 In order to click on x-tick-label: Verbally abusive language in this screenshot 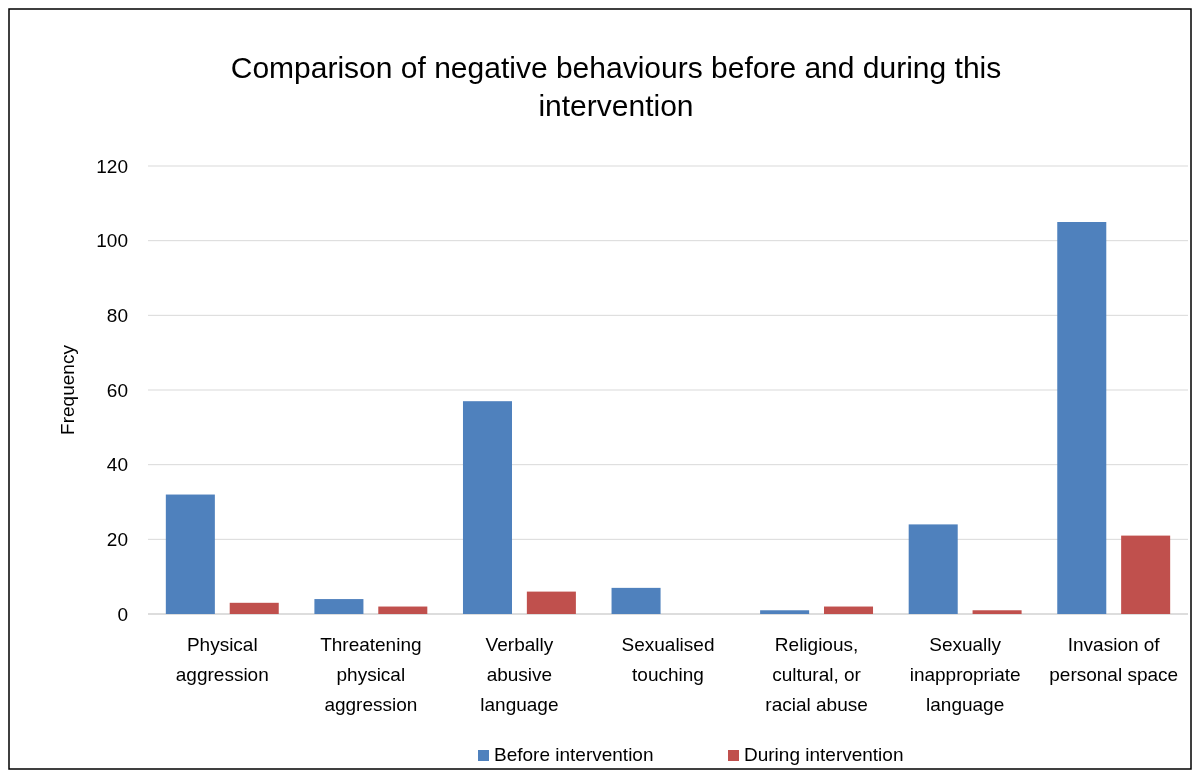, I will do `click(519, 674)`.